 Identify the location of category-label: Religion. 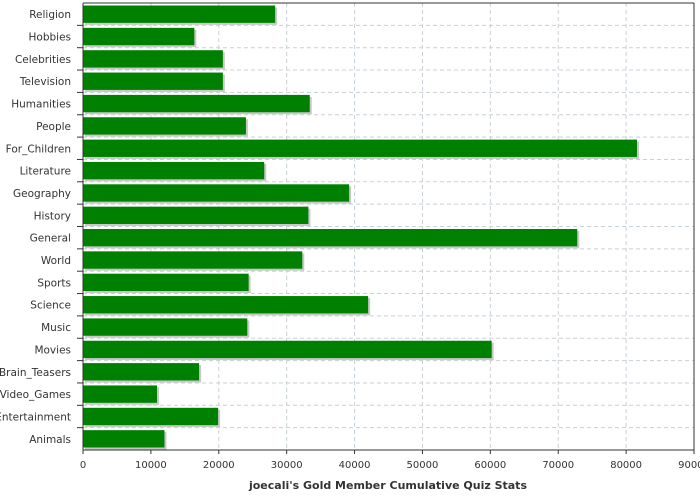
(50, 15).